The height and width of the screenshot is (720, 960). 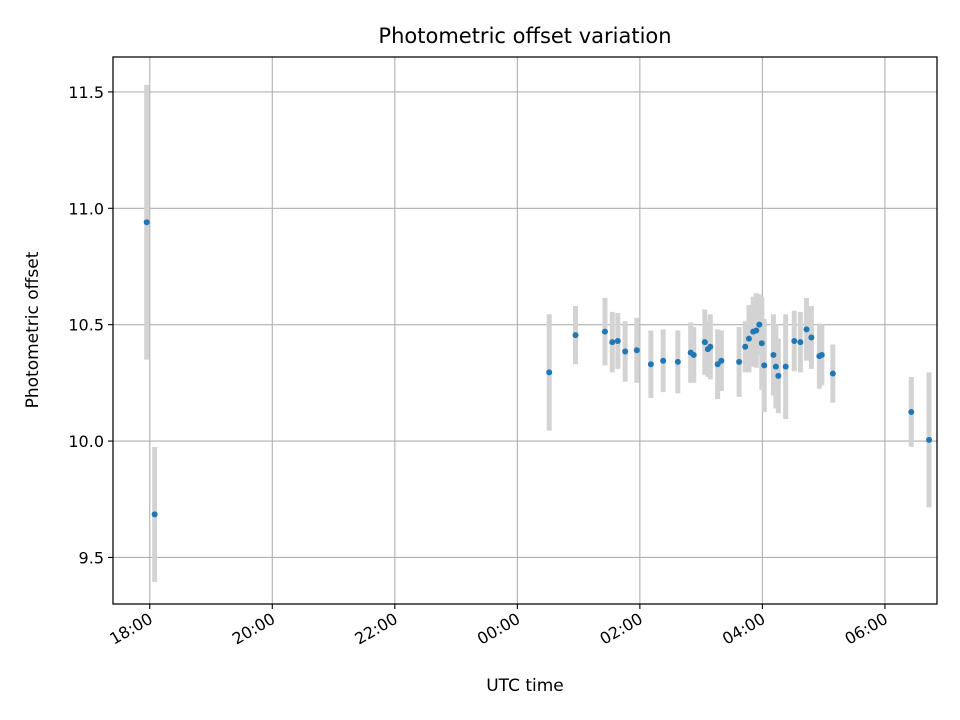 What do you see at coordinates (91, 557) in the screenshot?
I see `y-tick-label: 9.5` at bounding box center [91, 557].